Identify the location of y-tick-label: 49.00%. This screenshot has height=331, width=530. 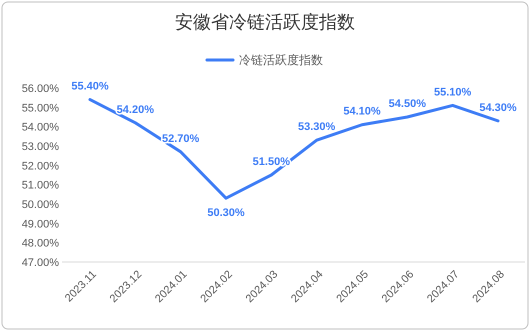
(41, 224).